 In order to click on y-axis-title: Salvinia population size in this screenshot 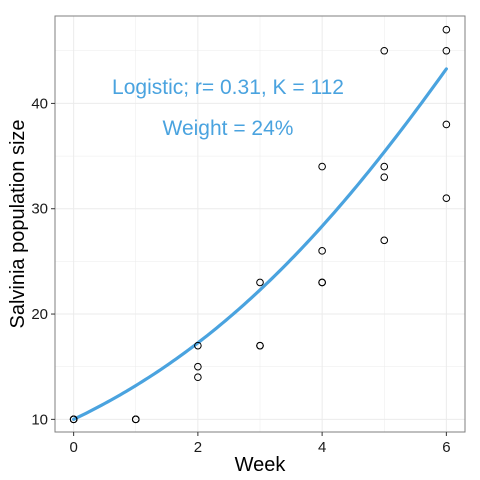, I will do `click(18, 223)`.